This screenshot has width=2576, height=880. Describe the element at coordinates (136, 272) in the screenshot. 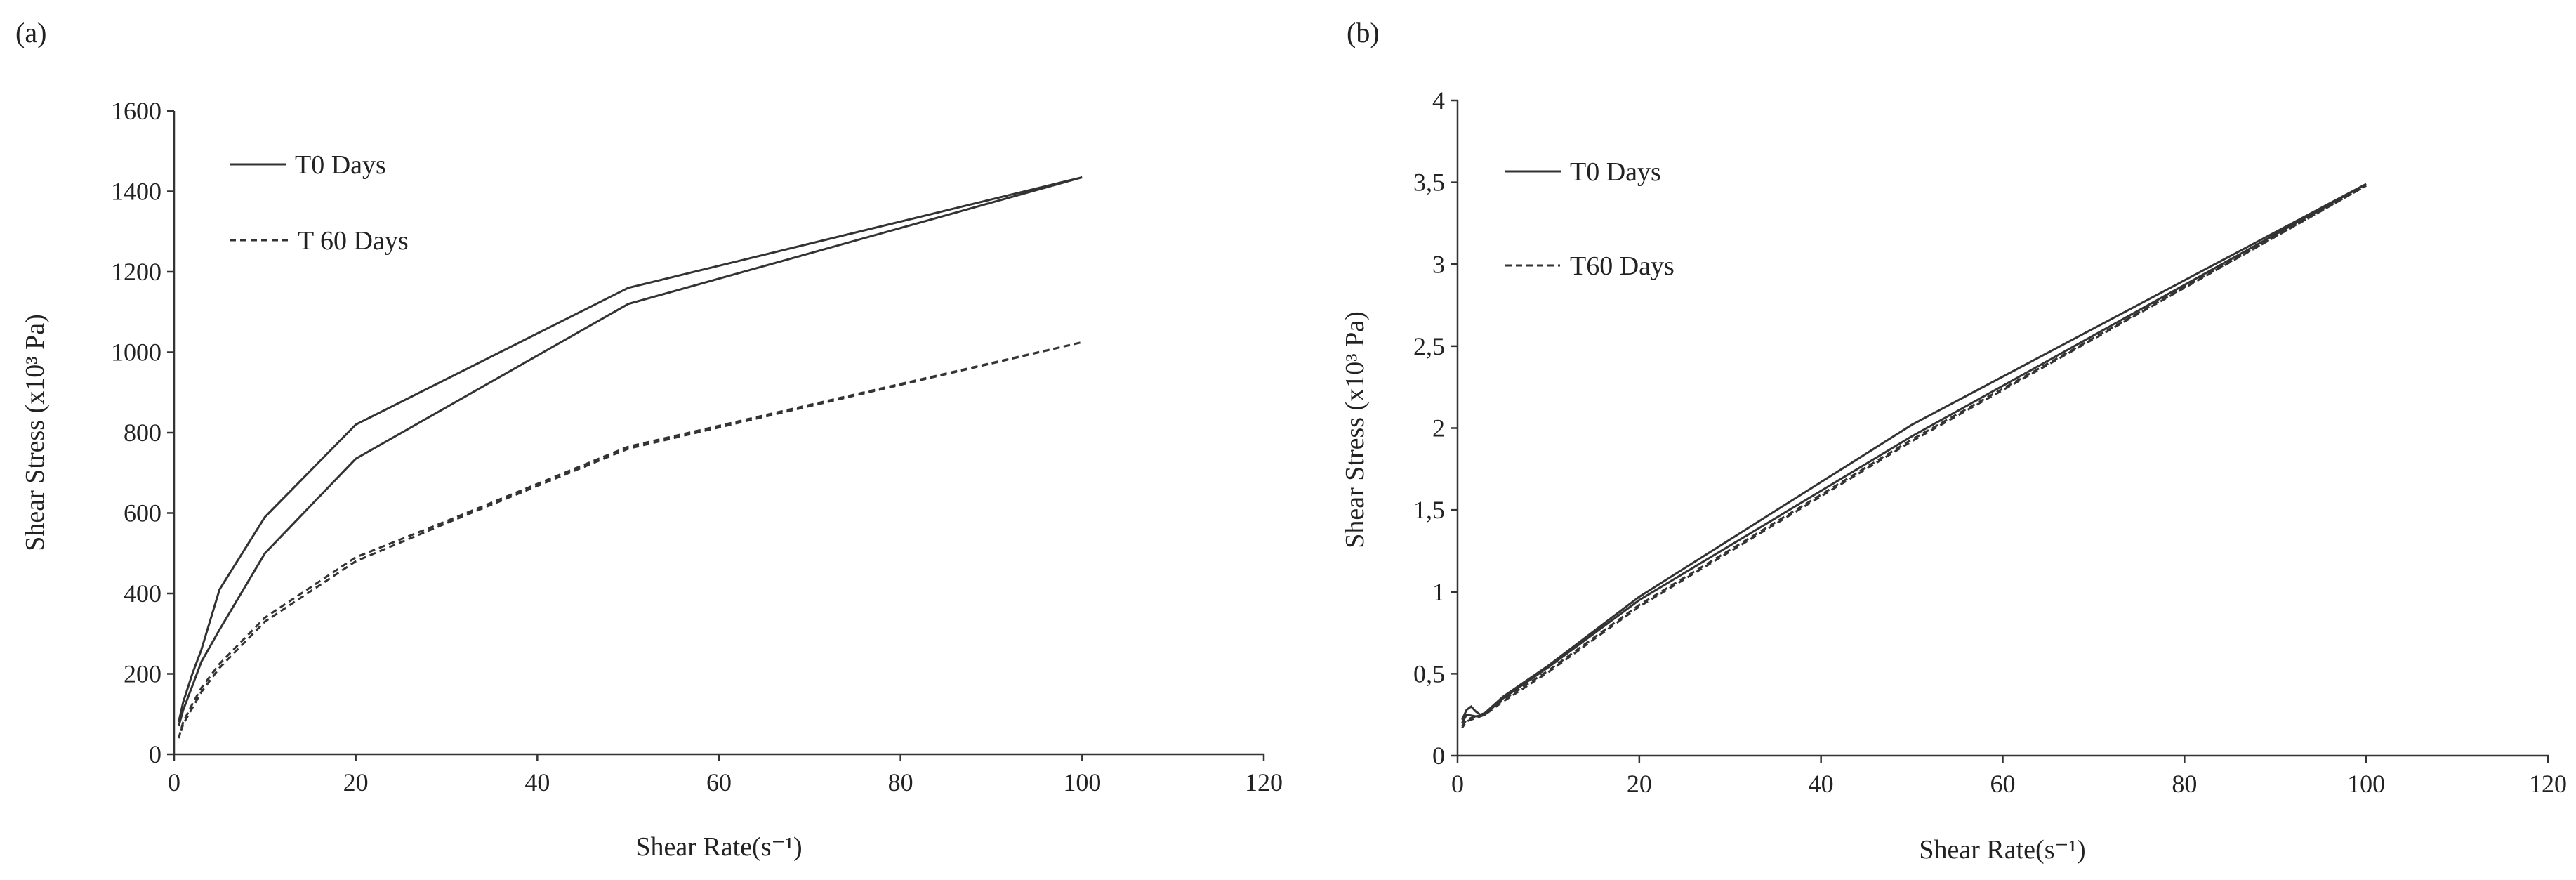

I see `panel-a-y-tick-label: 1200` at that location.